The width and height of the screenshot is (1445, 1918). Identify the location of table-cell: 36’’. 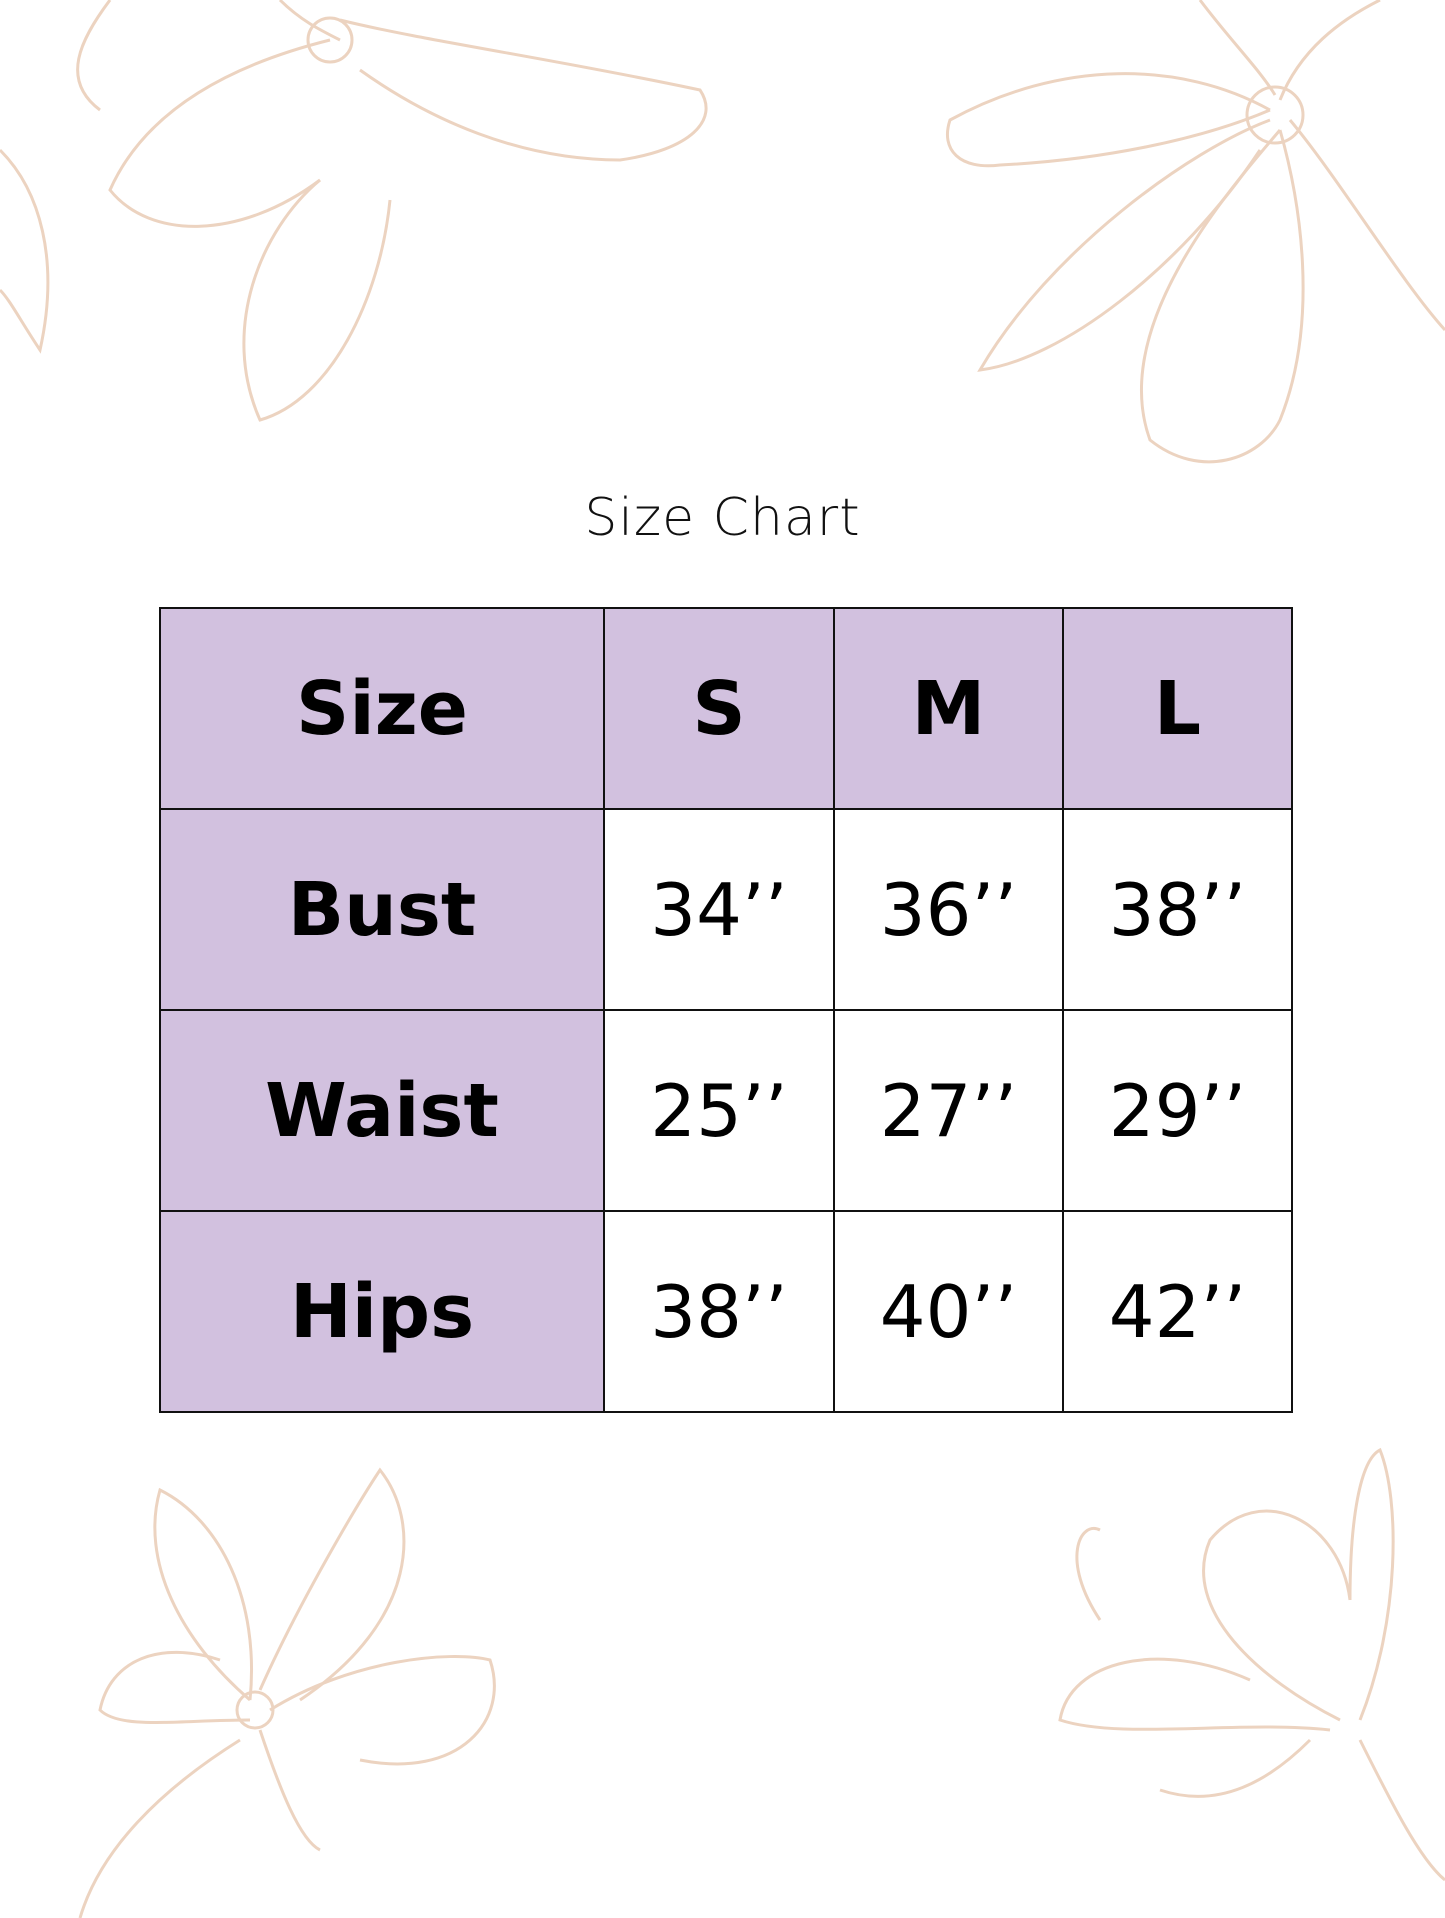
(948, 909).